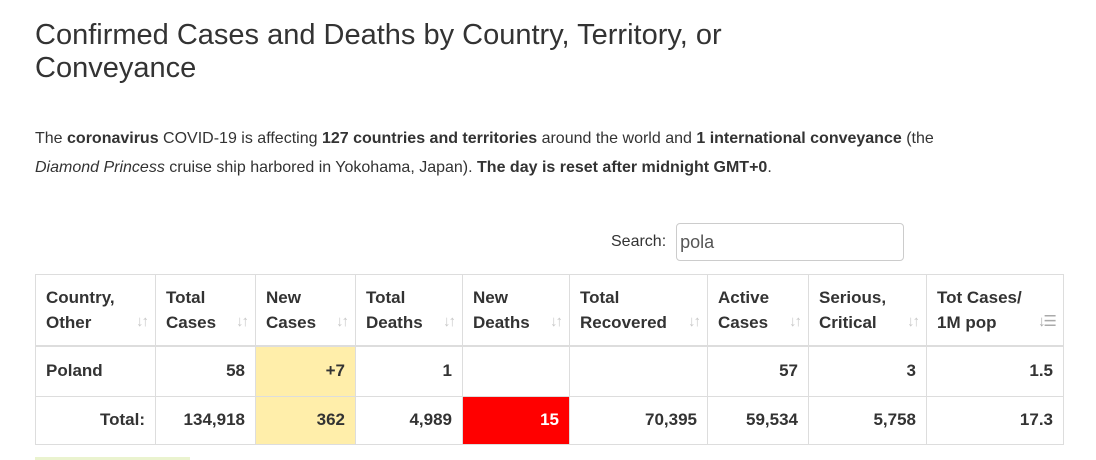 The width and height of the screenshot is (1096, 460). Describe the element at coordinates (112, 458) in the screenshot. I see `bottom-strip` at that location.